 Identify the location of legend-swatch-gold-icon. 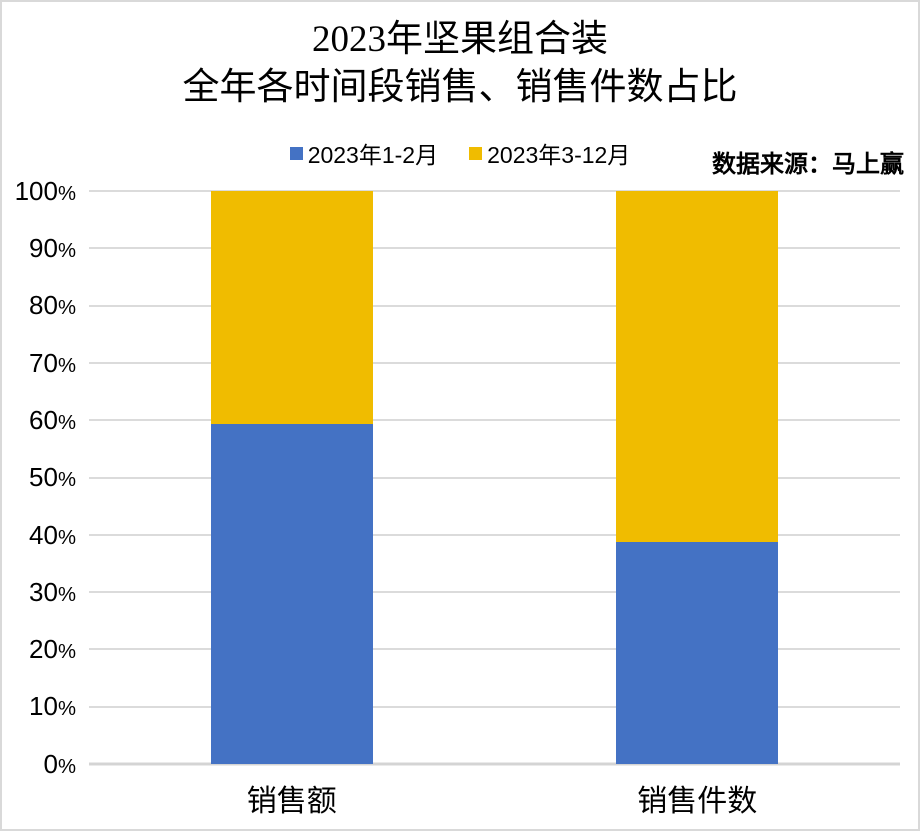
(476, 153).